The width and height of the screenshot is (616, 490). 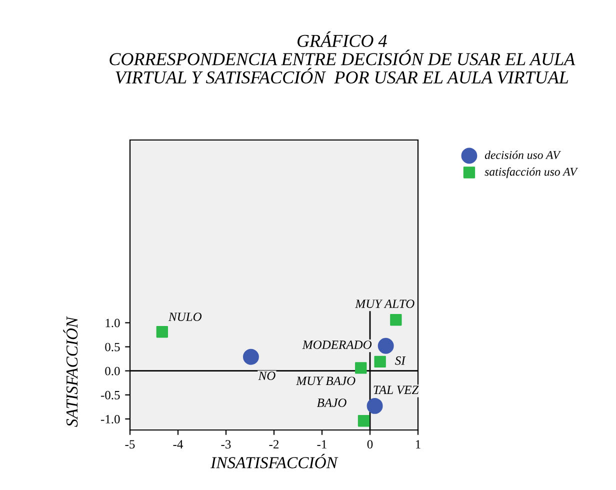 What do you see at coordinates (178, 444) in the screenshot?
I see `x-tick-label: -4` at bounding box center [178, 444].